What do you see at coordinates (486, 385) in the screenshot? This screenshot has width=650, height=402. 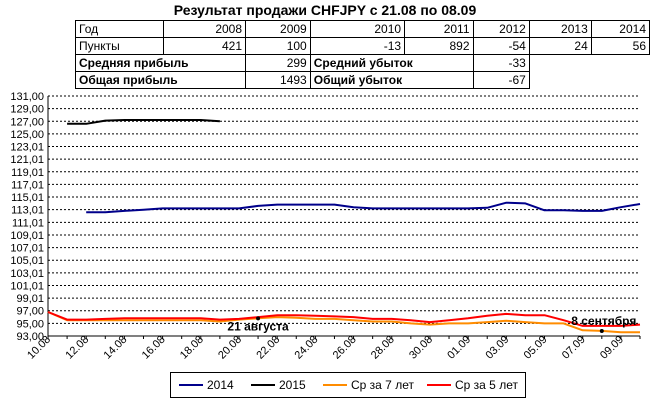 I see `legend-label: Ср за 5 лет` at bounding box center [486, 385].